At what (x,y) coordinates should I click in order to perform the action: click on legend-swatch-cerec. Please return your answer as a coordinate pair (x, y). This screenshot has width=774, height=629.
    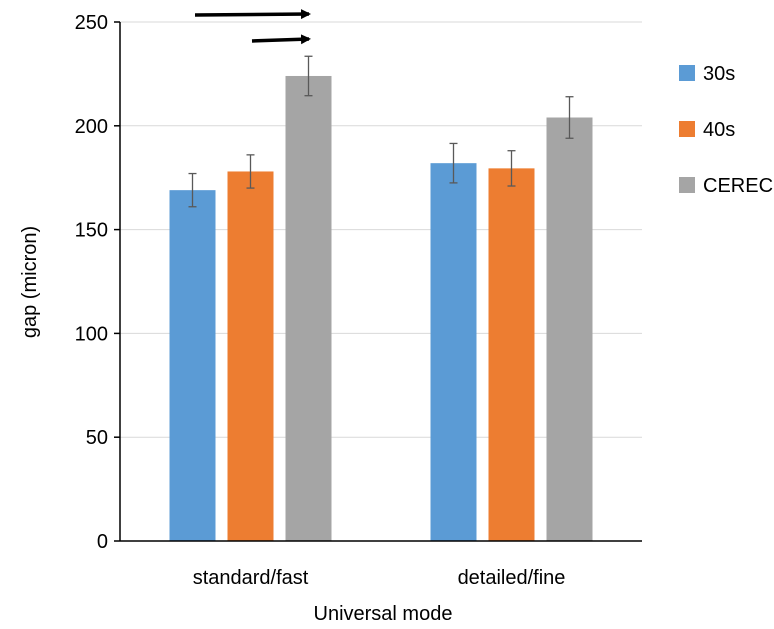
    Looking at the image, I should click on (687, 185).